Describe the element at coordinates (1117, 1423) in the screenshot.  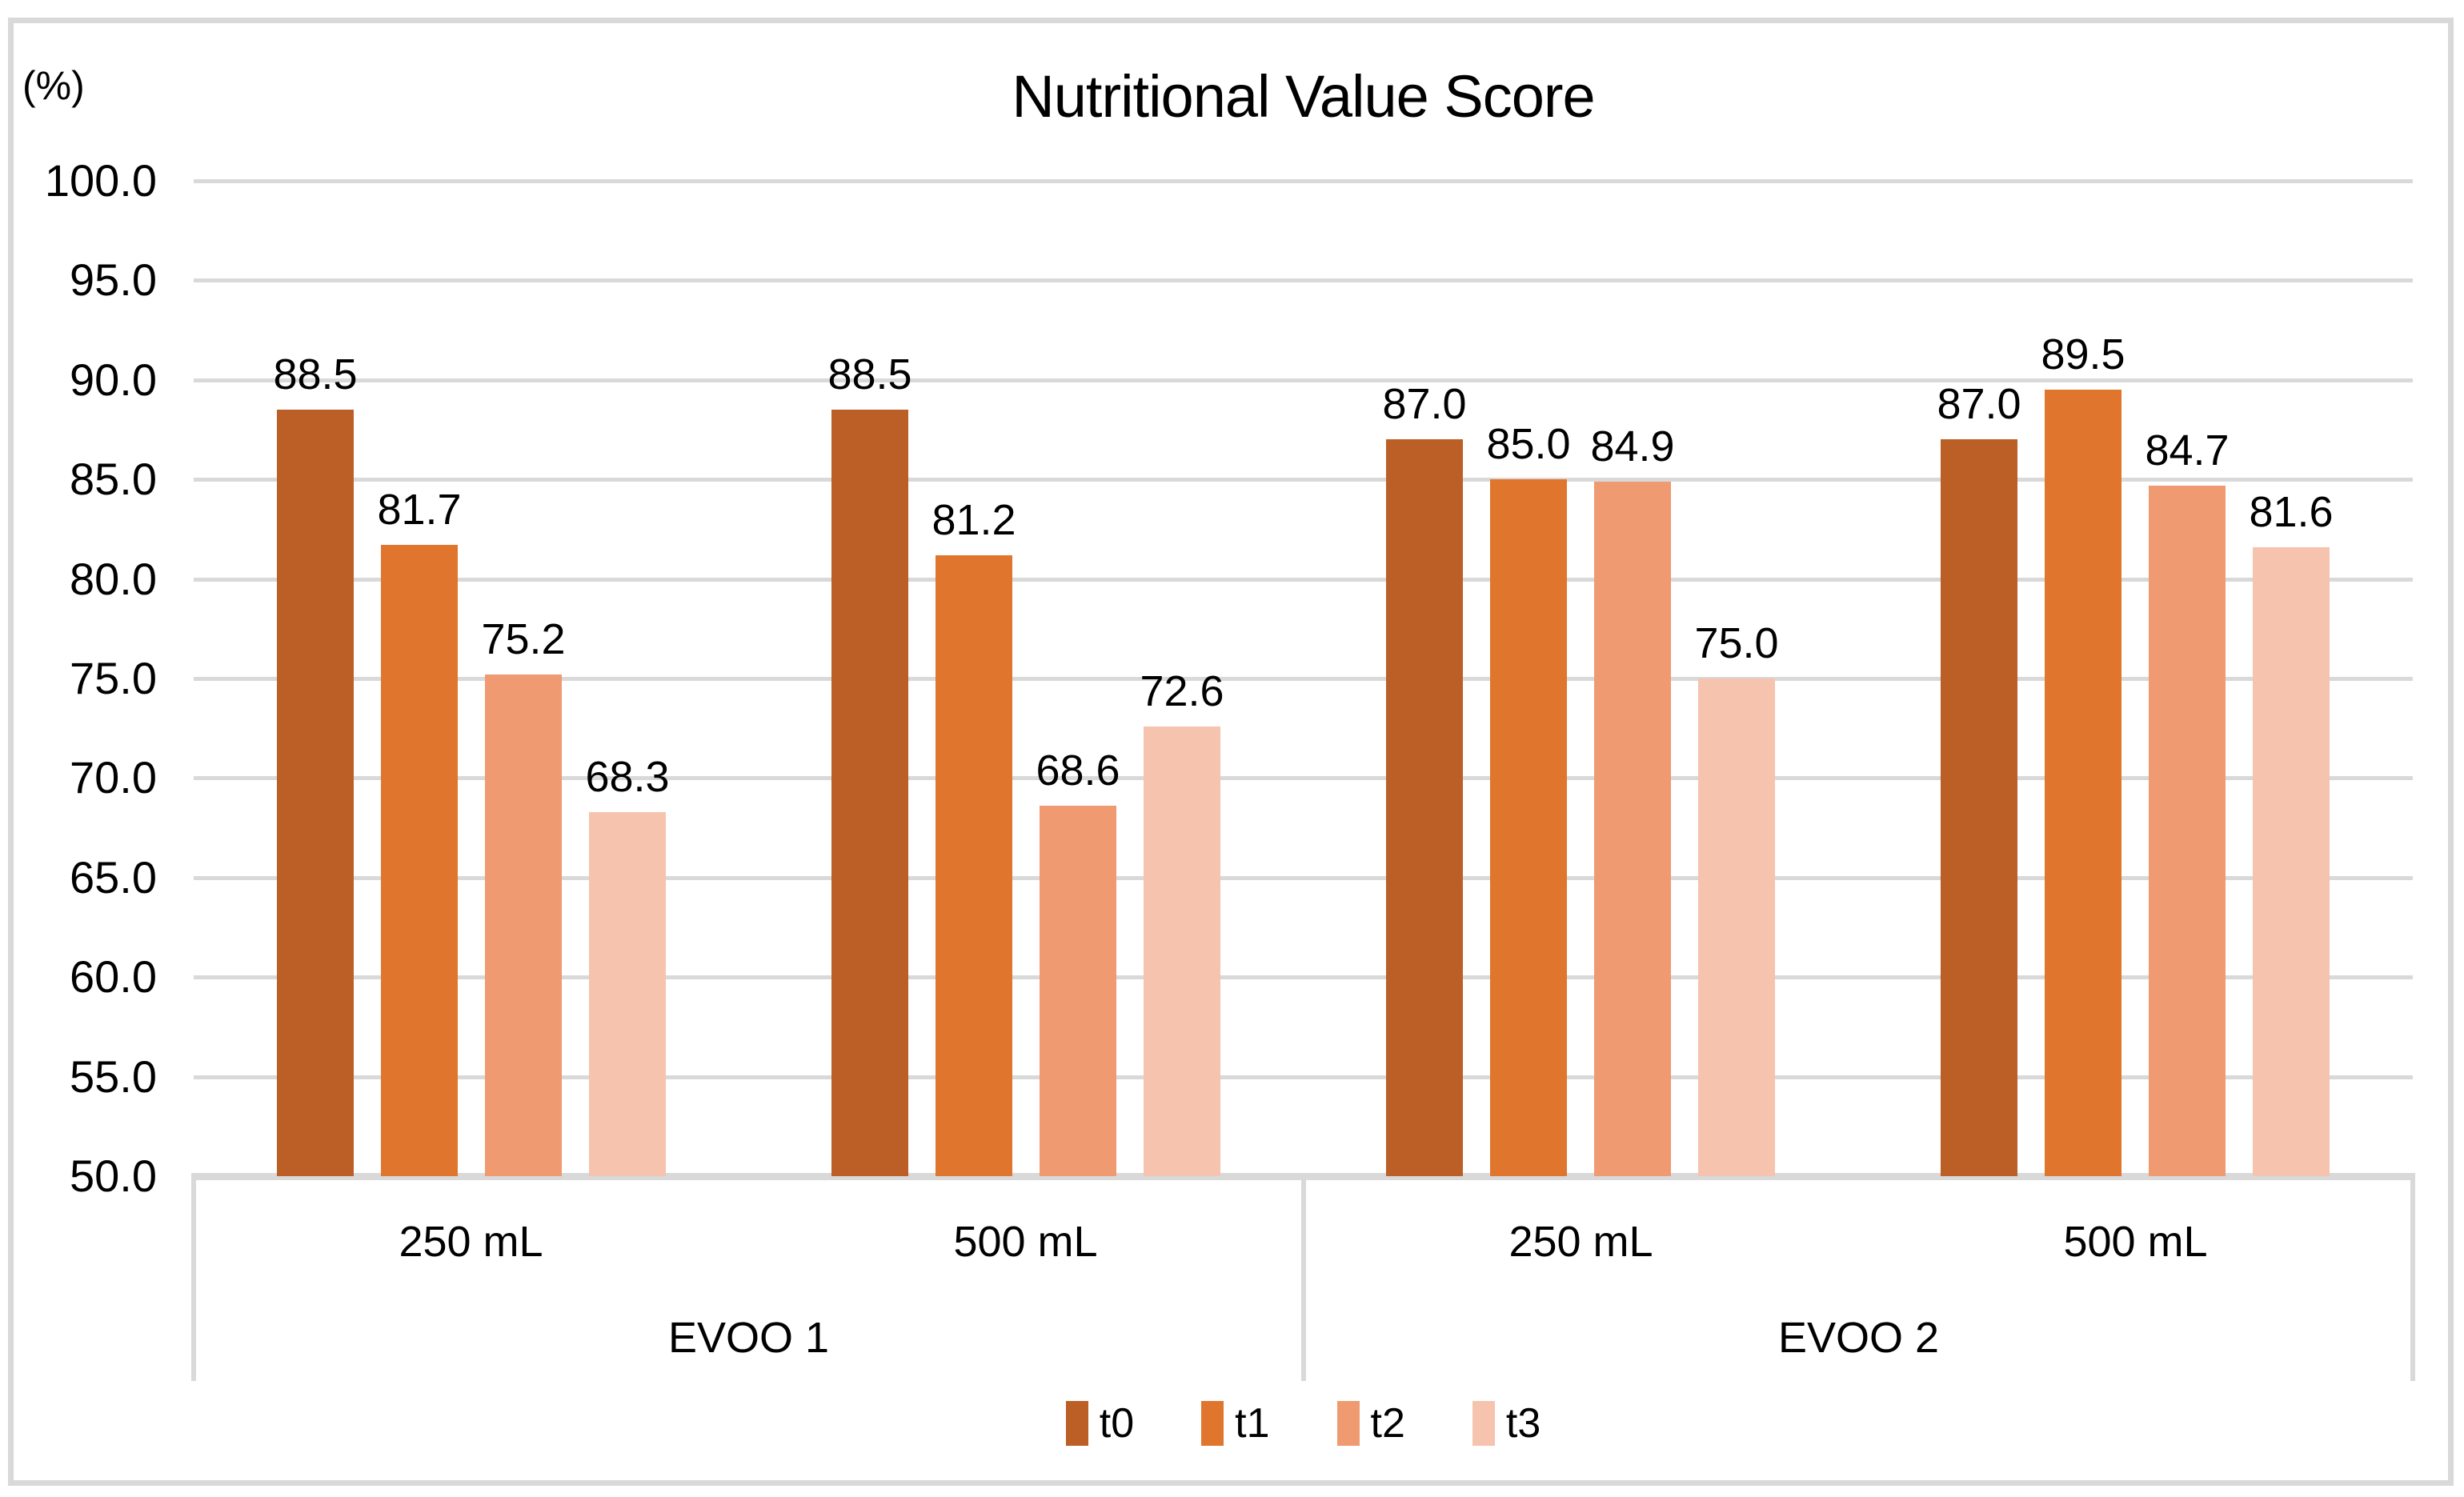
I see `legend-label: t0` at that location.